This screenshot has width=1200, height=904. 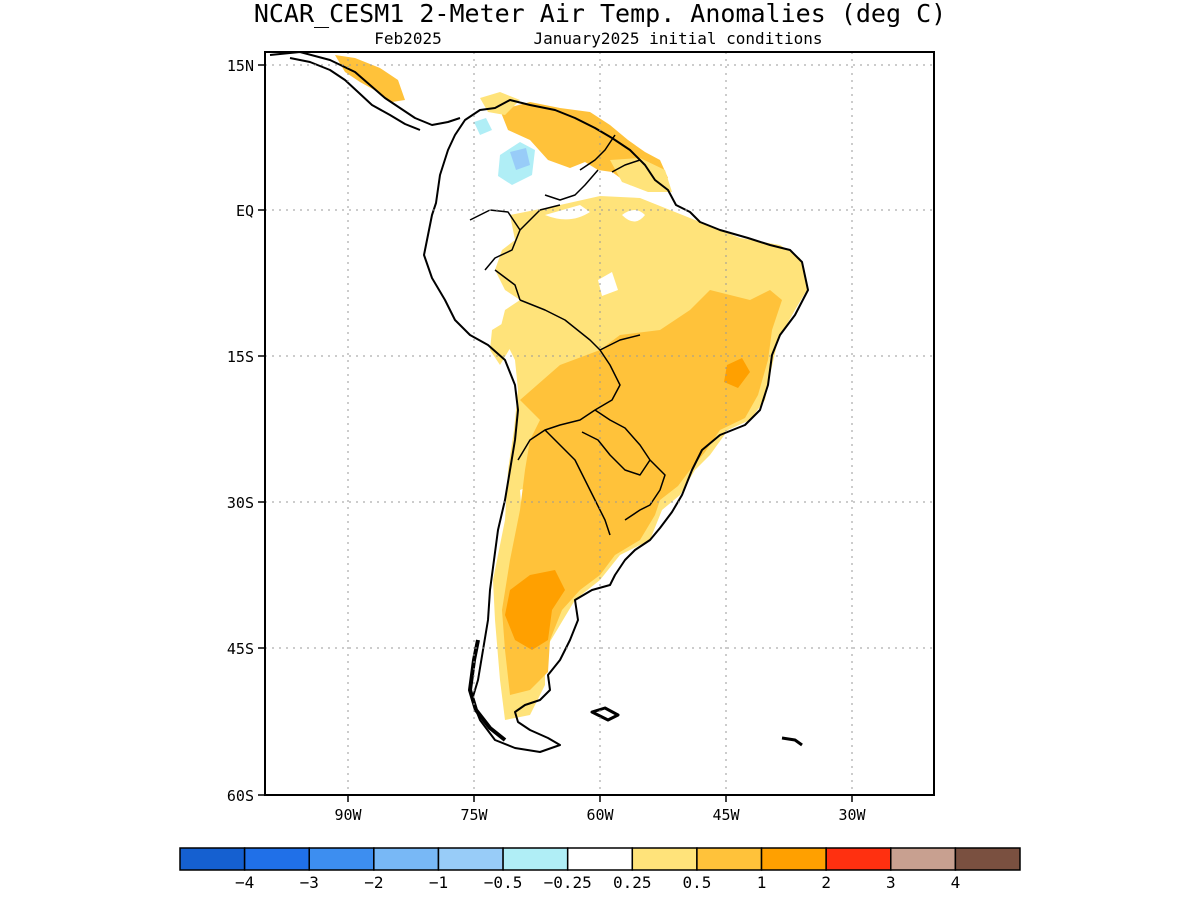 What do you see at coordinates (348, 815) in the screenshot?
I see `lon-tick-label: 90W` at bounding box center [348, 815].